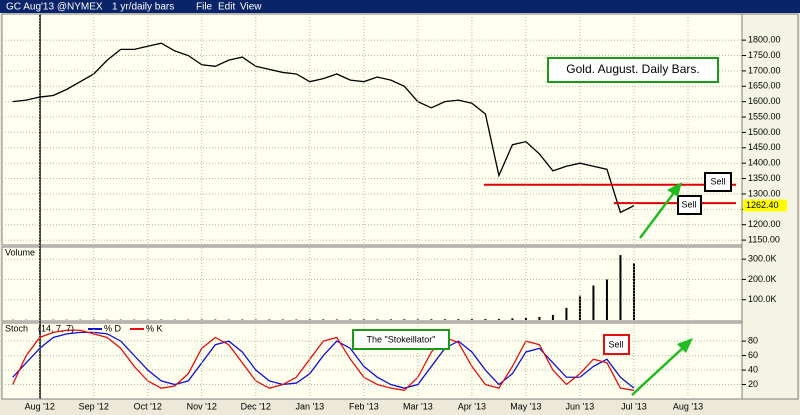  I want to click on x-tick-label: Feb '13, so click(364, 406).